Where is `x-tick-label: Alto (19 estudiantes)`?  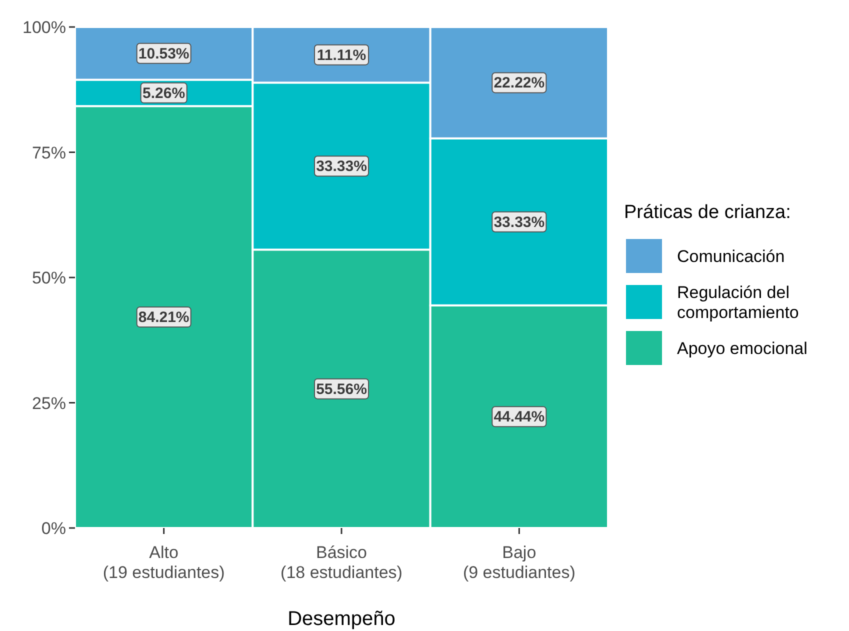
x-tick-label: Alto (19 estudiantes) is located at coordinates (163, 562).